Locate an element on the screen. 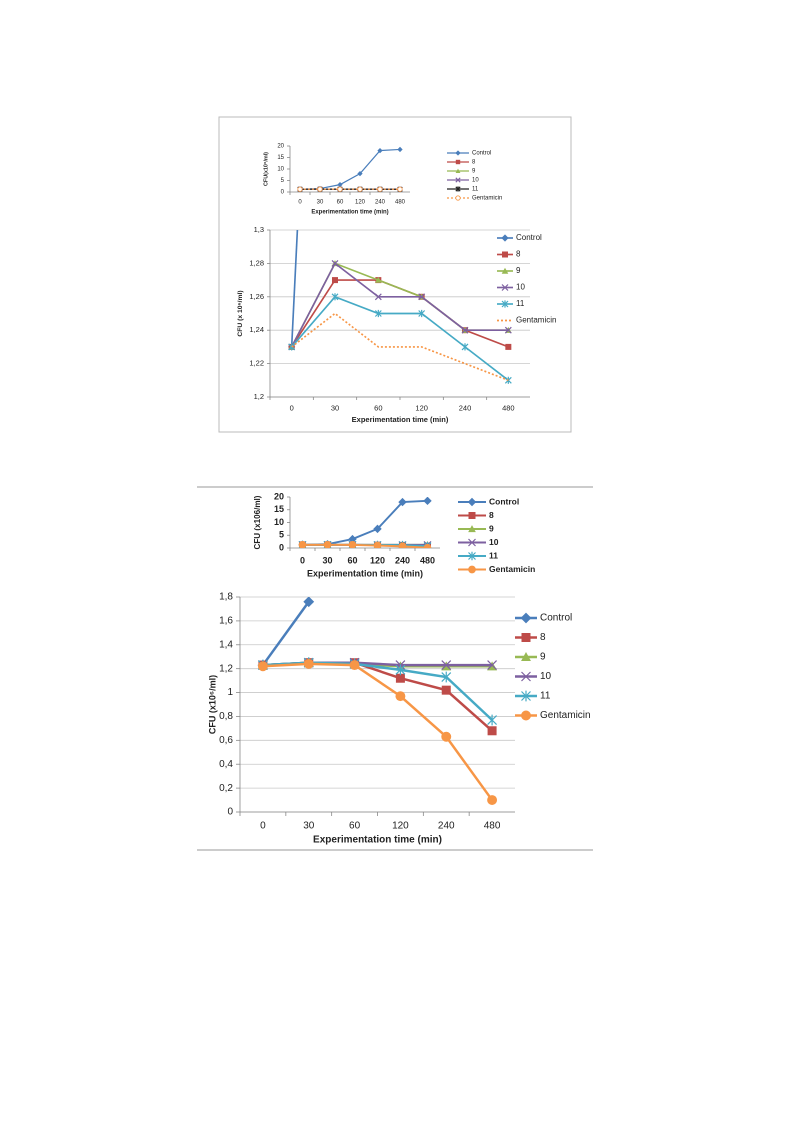 Image resolution: width=793 pixels, height=1121 pixels. y-tick-label: 1,26 is located at coordinates (256, 296).